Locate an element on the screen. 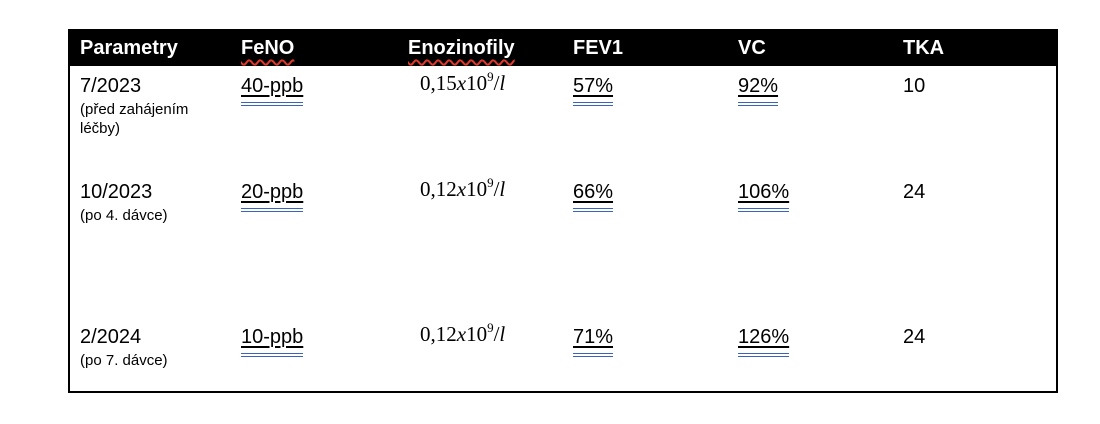 The width and height of the screenshot is (1100, 424). grammar-underline: 106% is located at coordinates (764, 195).